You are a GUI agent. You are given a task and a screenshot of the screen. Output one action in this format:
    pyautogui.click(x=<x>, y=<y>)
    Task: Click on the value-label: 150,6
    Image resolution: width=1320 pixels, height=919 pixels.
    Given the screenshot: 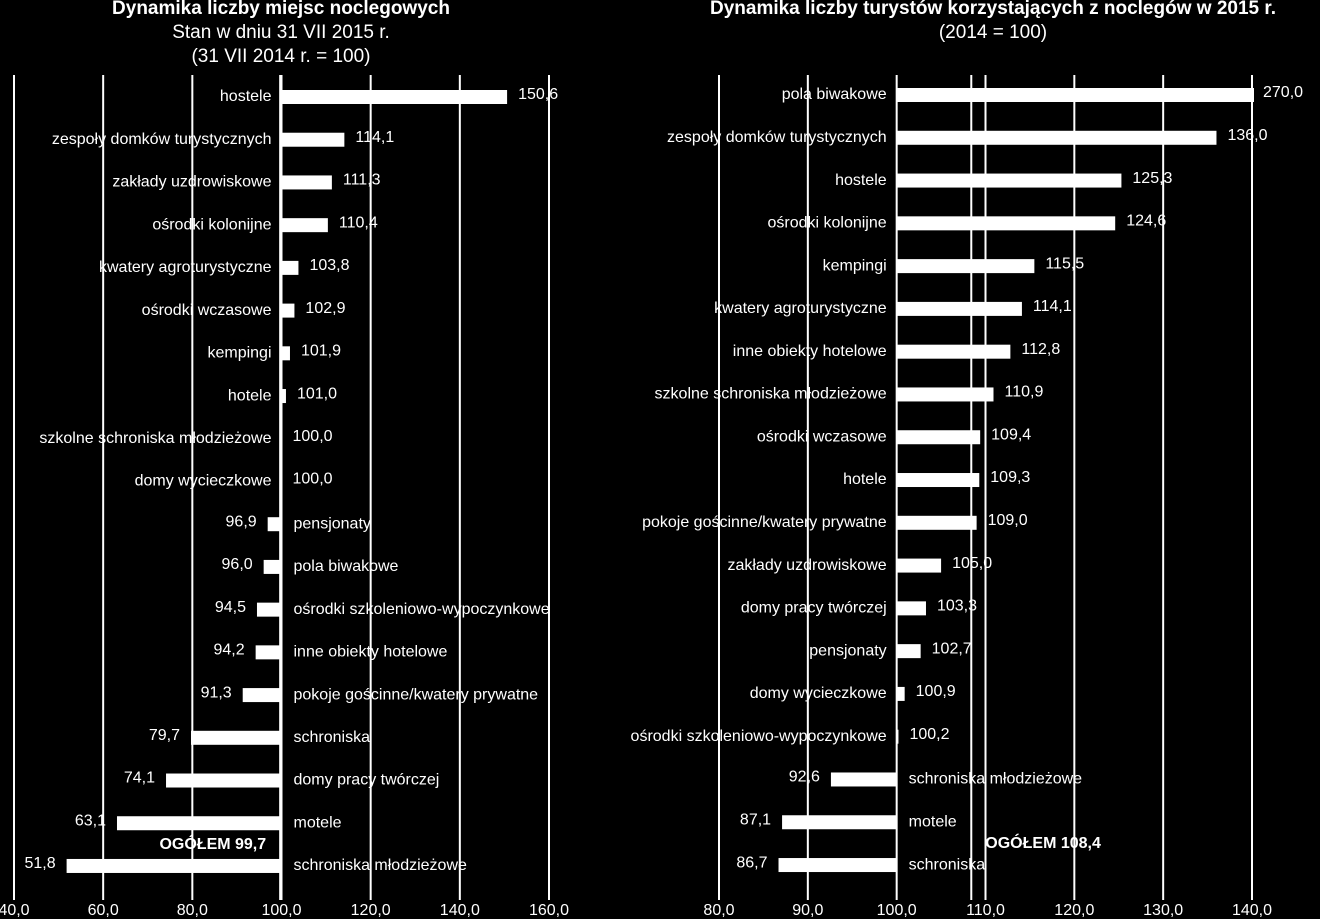 What is the action you would take?
    pyautogui.click(x=538, y=94)
    